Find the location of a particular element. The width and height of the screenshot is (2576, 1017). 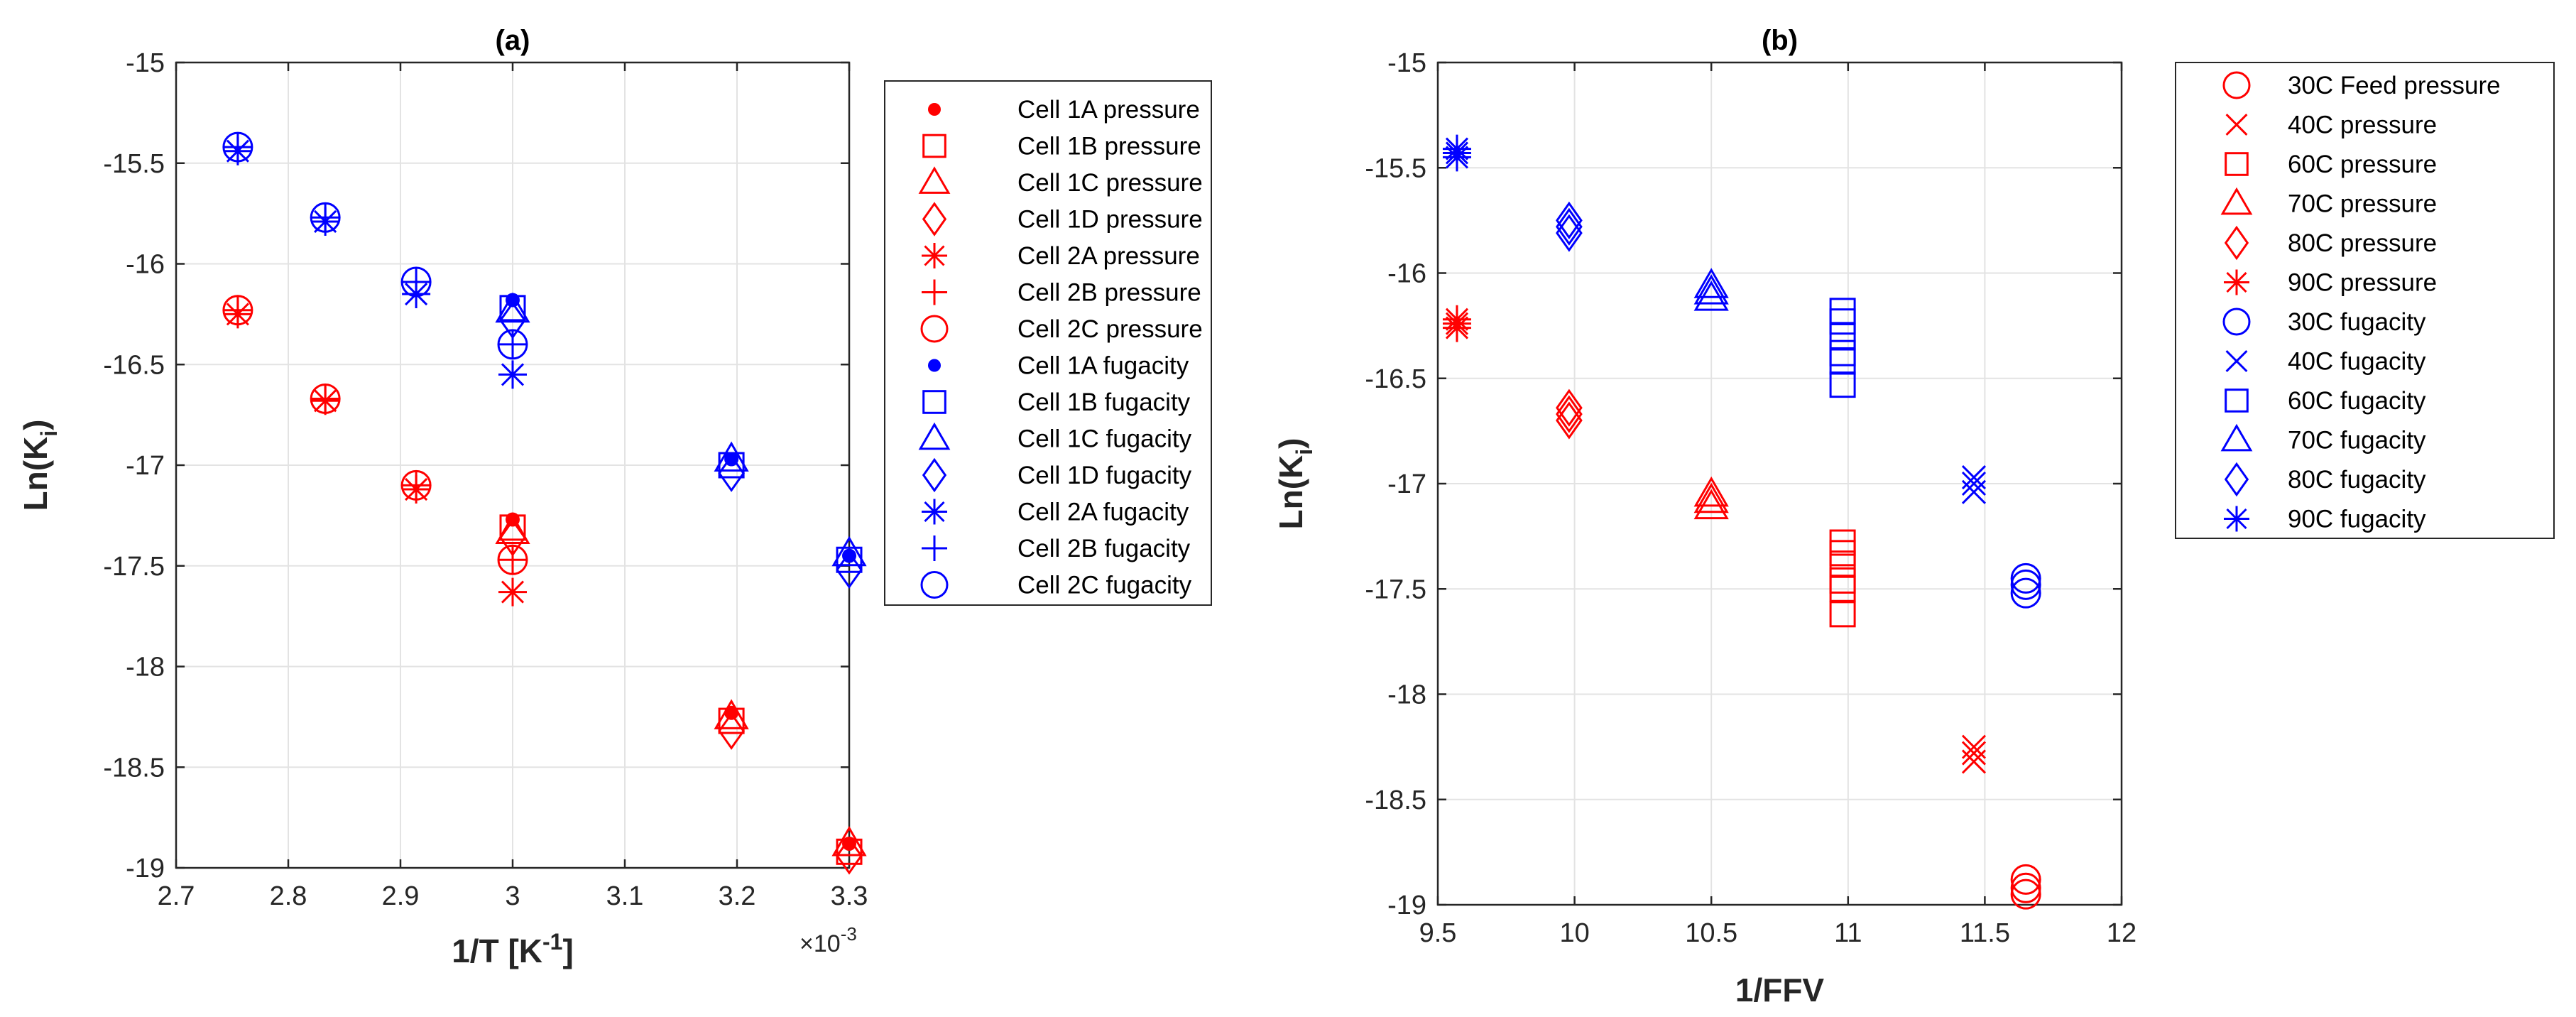

legend-marker-70c-fugacity is located at coordinates (2236, 437).